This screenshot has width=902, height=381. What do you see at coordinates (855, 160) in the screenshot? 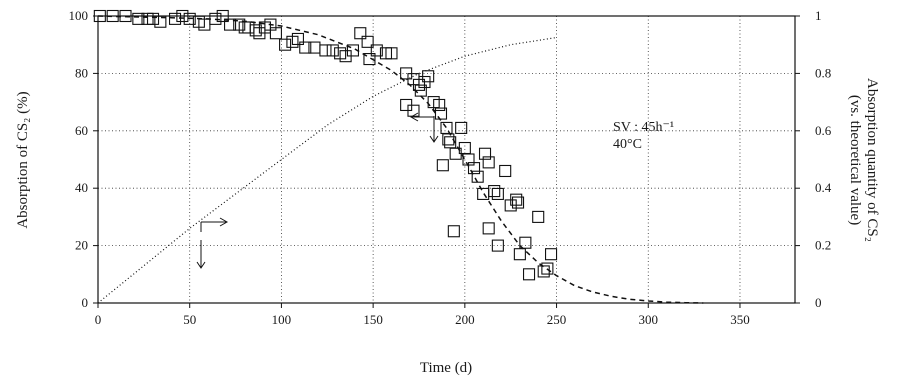
I see `y-axis-right-title-line2: (vs. theoretical value)` at bounding box center [855, 160].